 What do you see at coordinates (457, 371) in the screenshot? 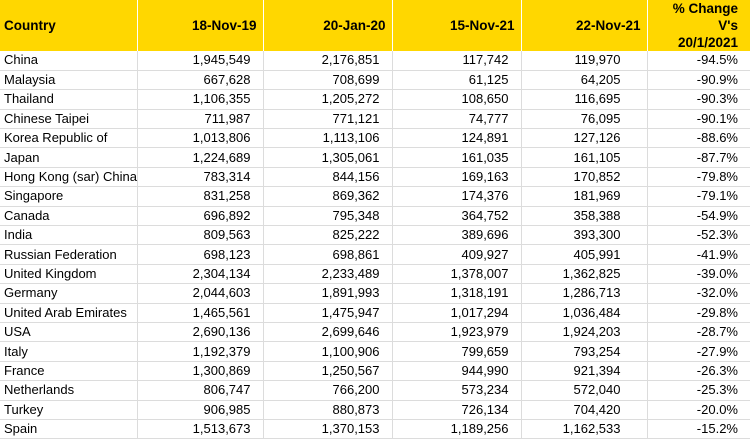
I see `cell-15-nov-21: 944,990` at bounding box center [457, 371].